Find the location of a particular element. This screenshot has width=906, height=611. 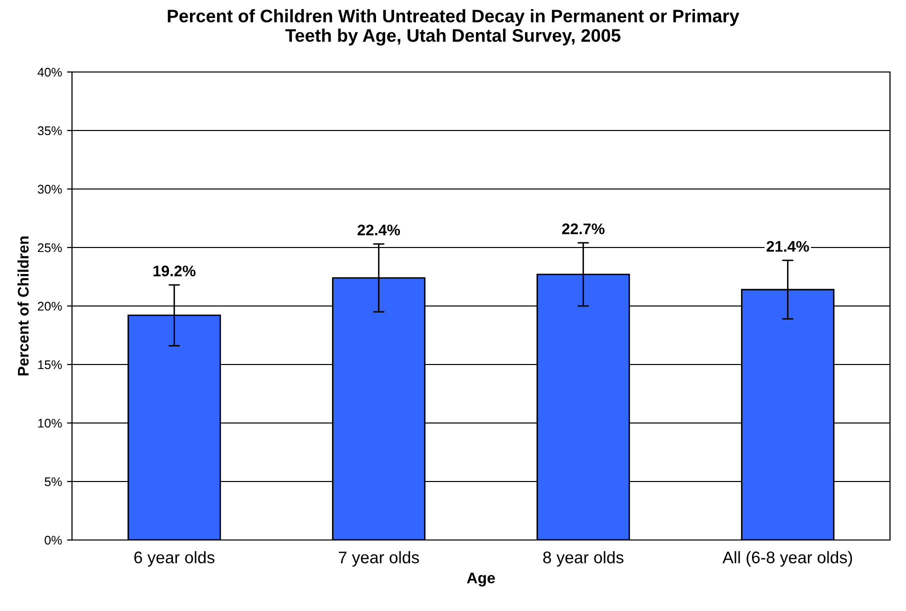

y-tick-label: 35% is located at coordinates (50, 131).